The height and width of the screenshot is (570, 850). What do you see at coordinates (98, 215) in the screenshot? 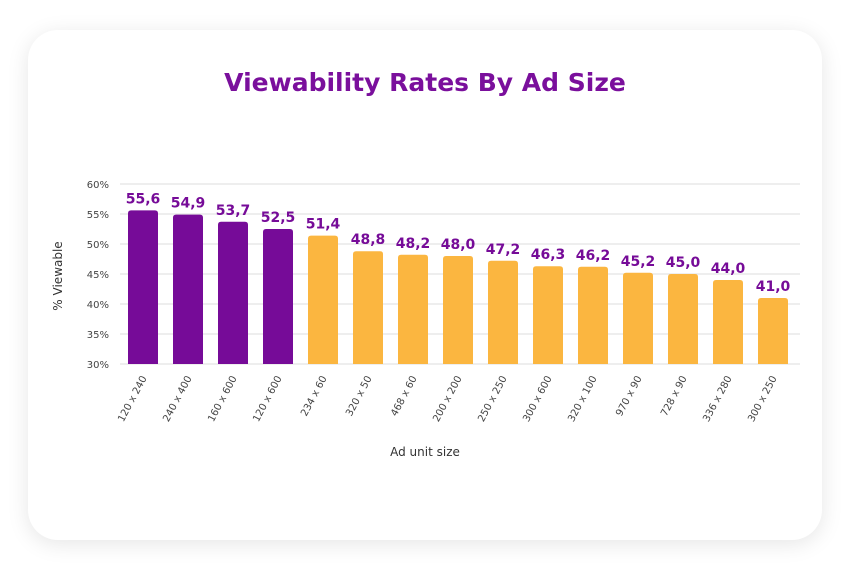
I see `y-tick-label: 55%` at bounding box center [98, 215].